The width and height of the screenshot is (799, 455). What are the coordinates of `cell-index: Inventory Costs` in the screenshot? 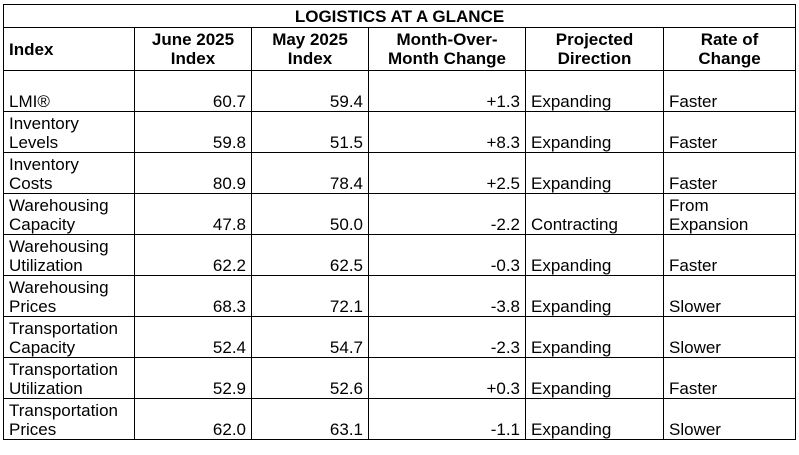 It's located at (69, 173).